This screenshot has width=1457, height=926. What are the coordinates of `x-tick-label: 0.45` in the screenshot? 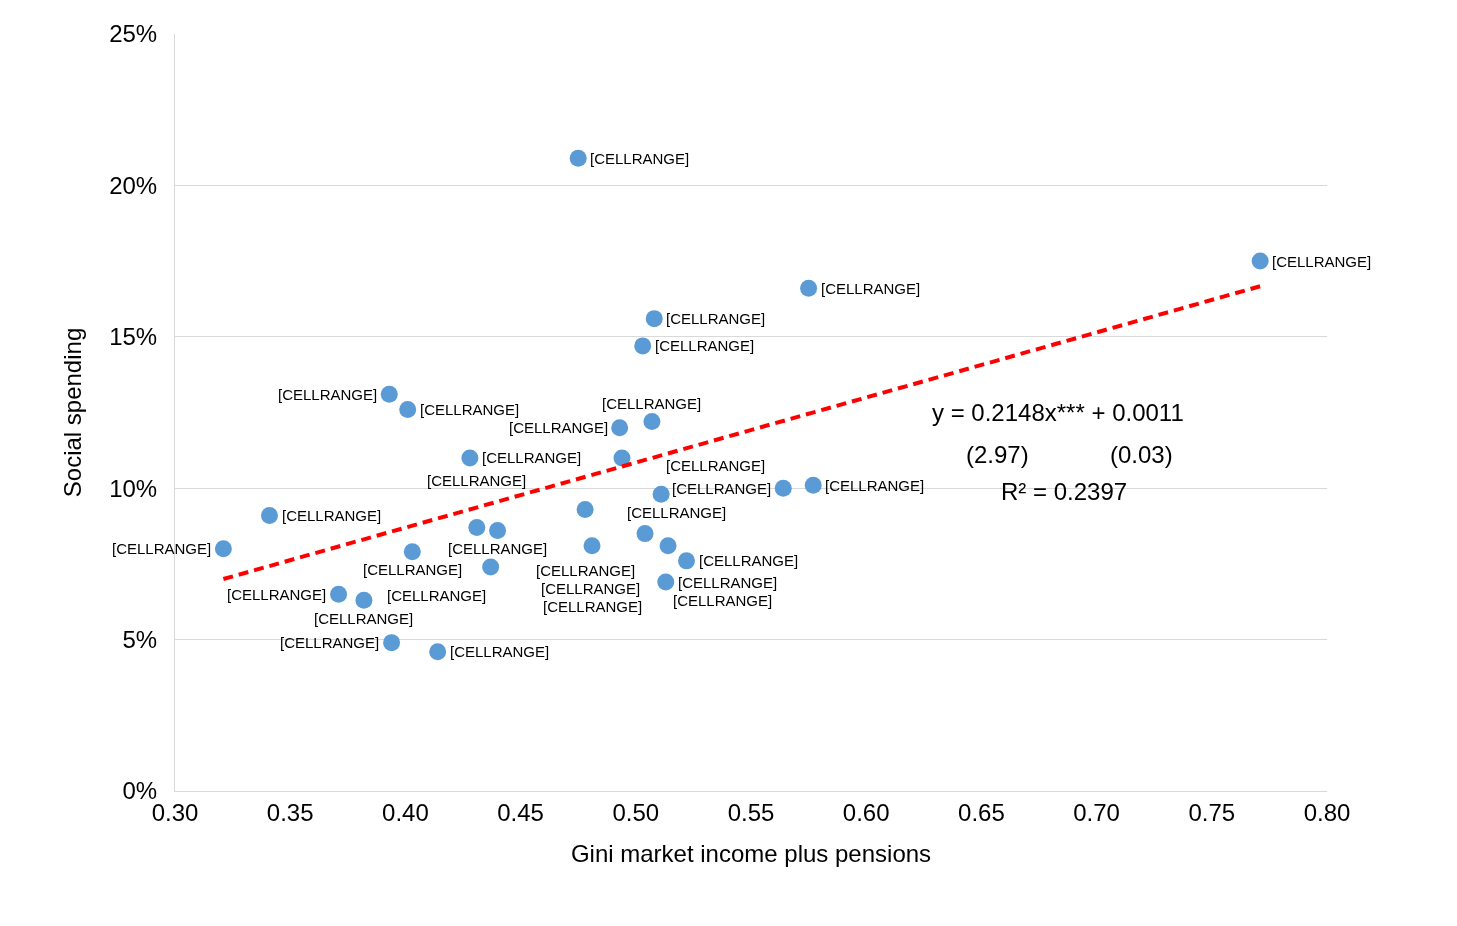 It's located at (520, 812).